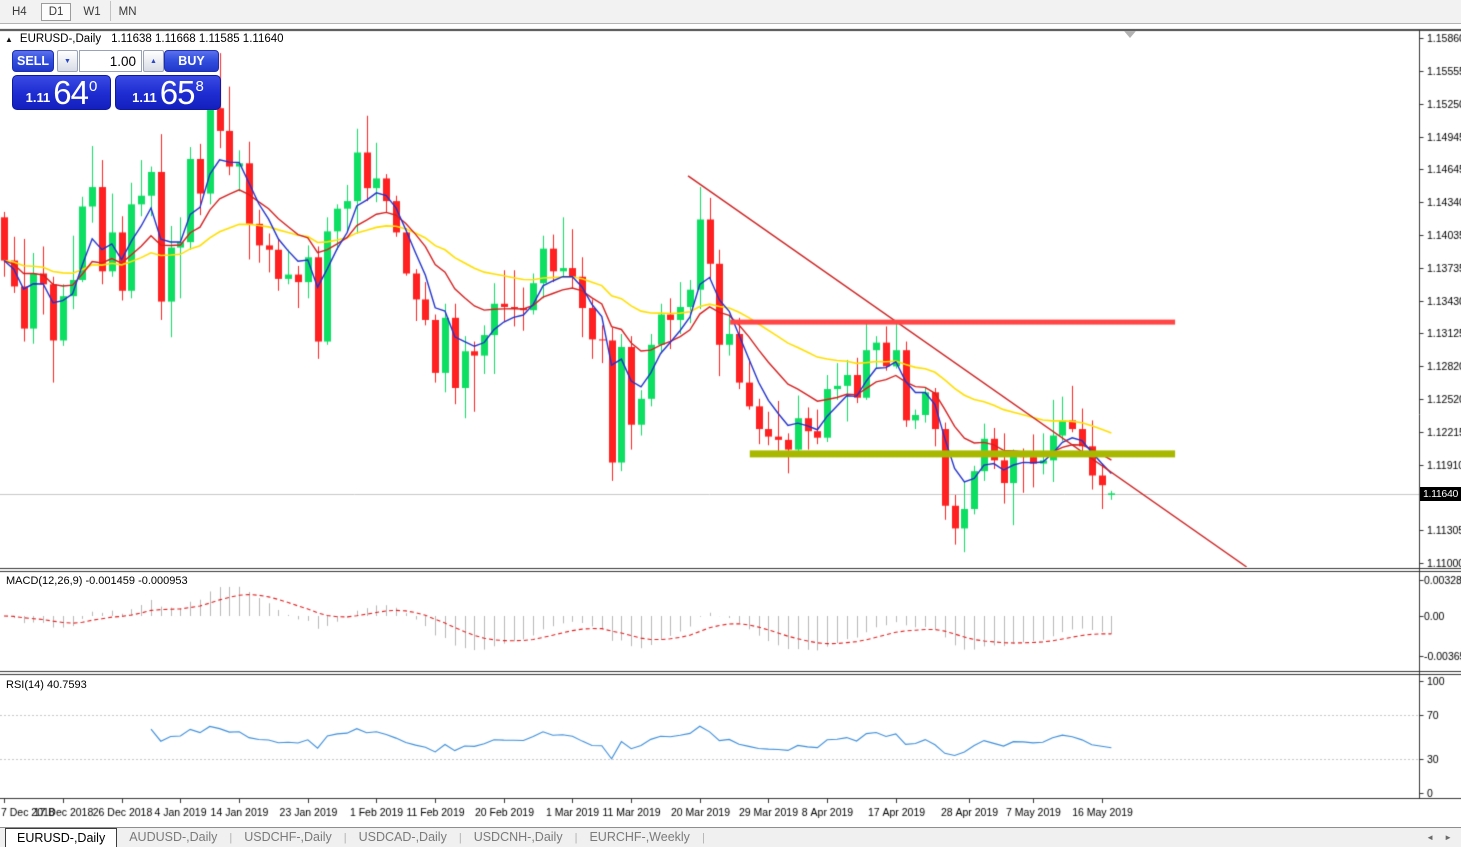  Describe the element at coordinates (639, 837) in the screenshot. I see `chart-tab: EURCHF-,Weekly` at that location.